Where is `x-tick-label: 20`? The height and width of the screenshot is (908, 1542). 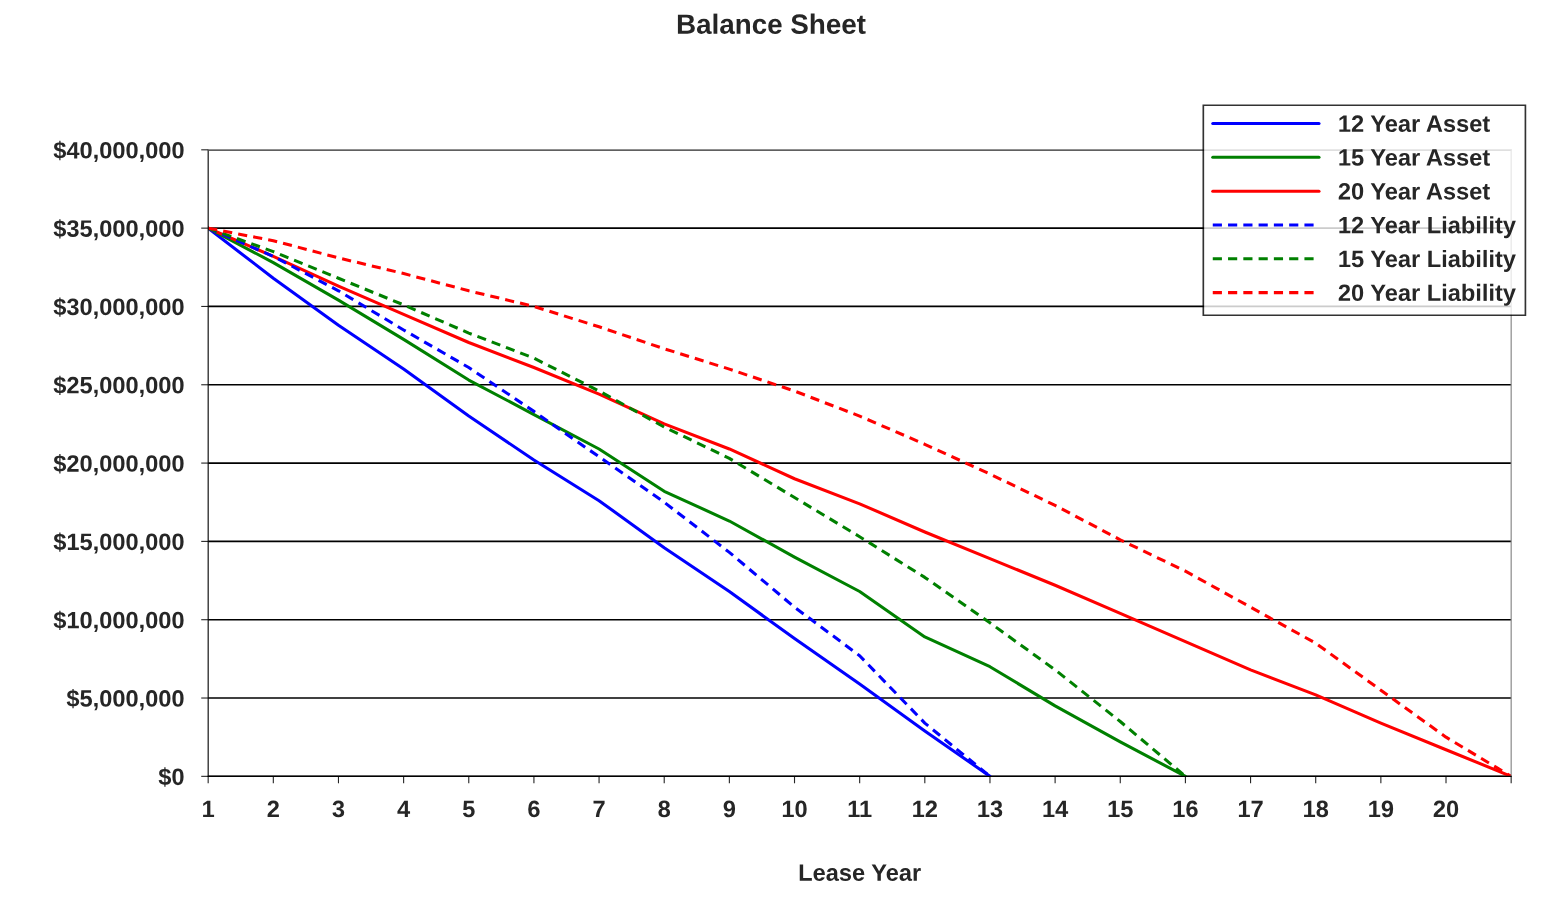
x-tick-label: 20 is located at coordinates (1446, 809).